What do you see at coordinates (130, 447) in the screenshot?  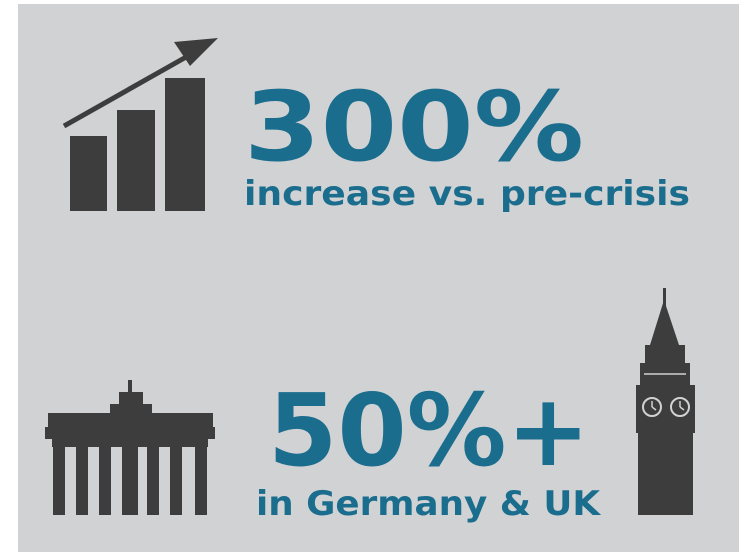 I see `brandenburg-gate-icon` at bounding box center [130, 447].